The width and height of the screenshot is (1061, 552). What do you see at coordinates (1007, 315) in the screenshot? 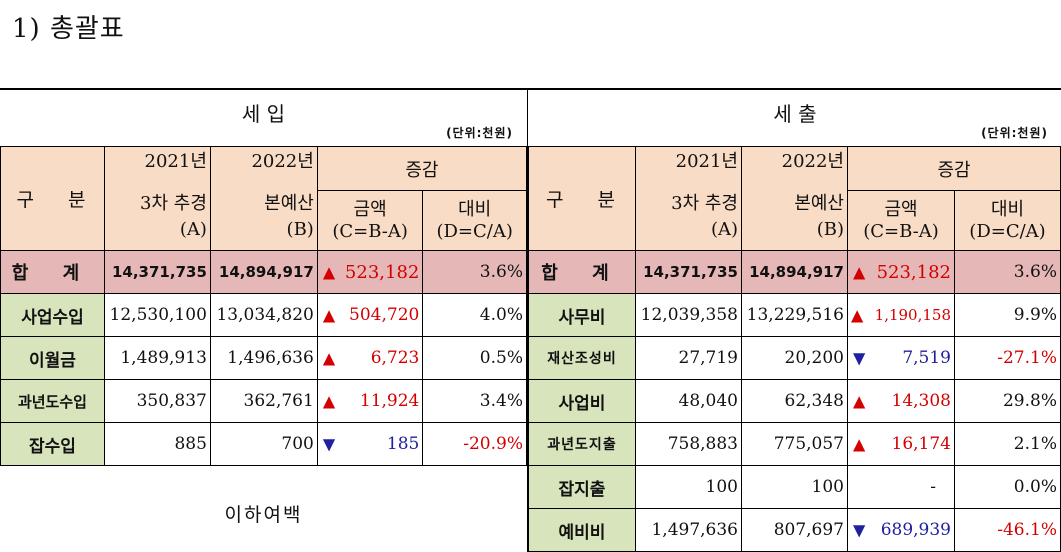
I see `expense-row-d: 9.9%` at bounding box center [1007, 315].